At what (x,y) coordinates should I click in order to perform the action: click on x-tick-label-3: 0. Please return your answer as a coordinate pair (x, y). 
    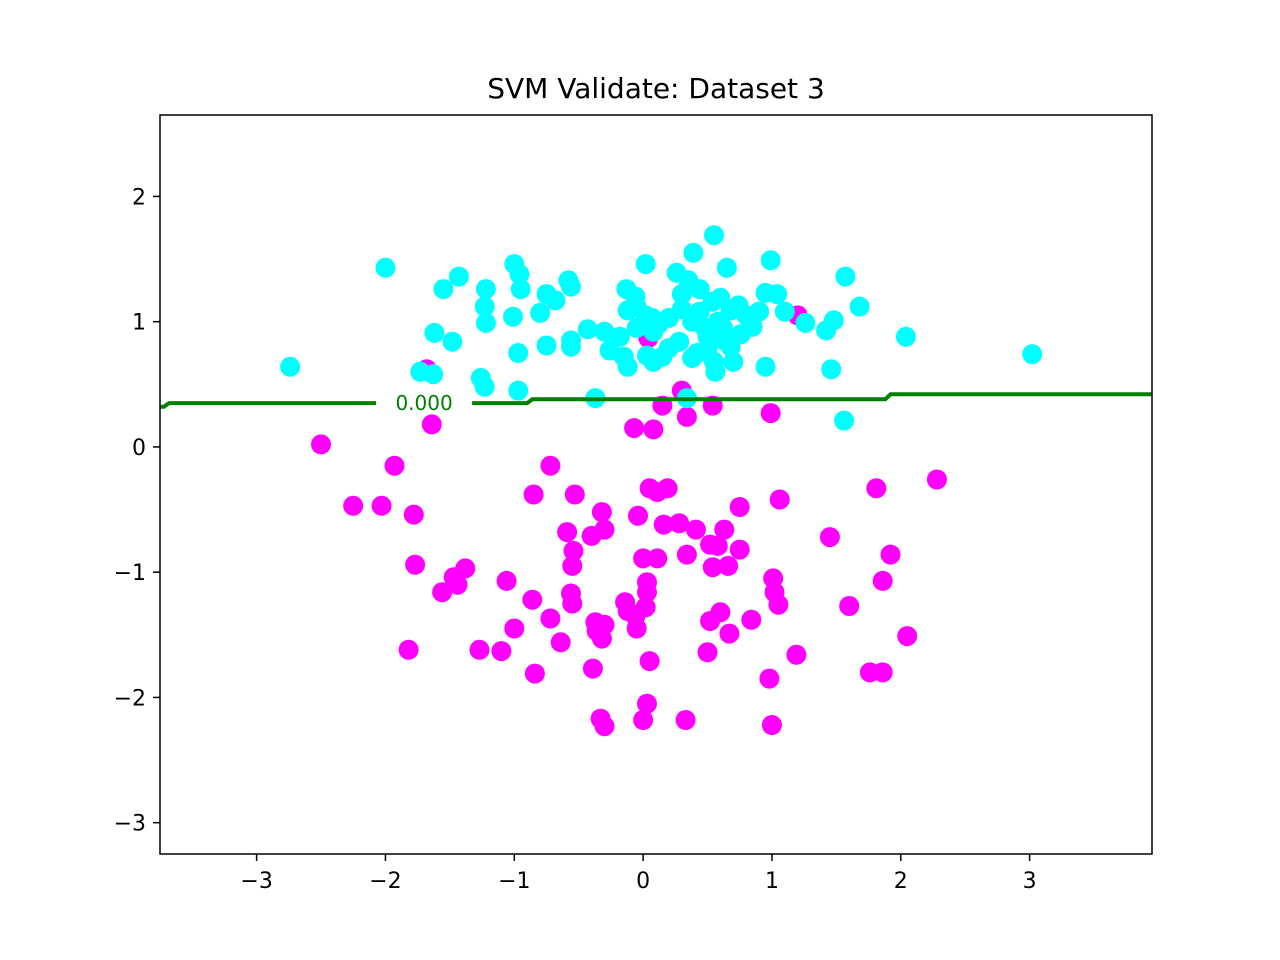
    Looking at the image, I should click on (643, 881).